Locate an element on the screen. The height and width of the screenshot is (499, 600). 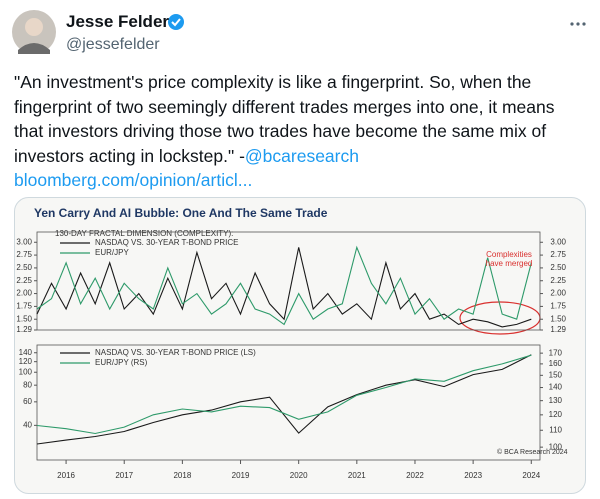
y-tick-label: 80 is located at coordinates (27, 384).